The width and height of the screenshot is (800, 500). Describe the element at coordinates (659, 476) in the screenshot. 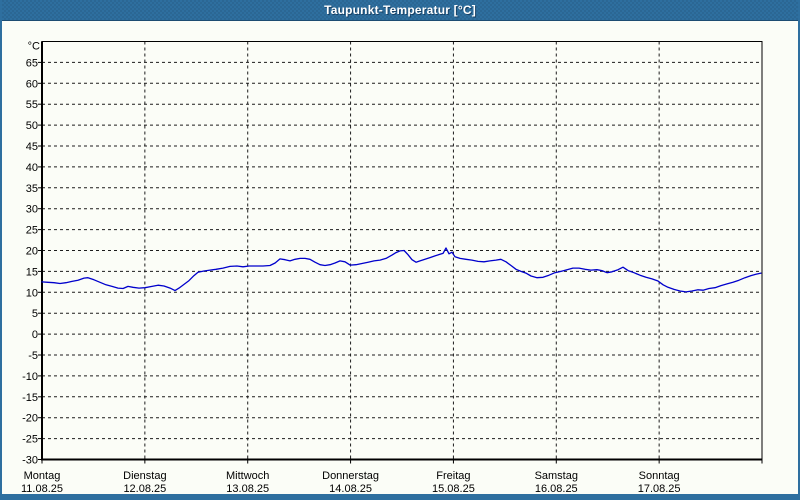

I see `x-day-label: Sonntag` at that location.